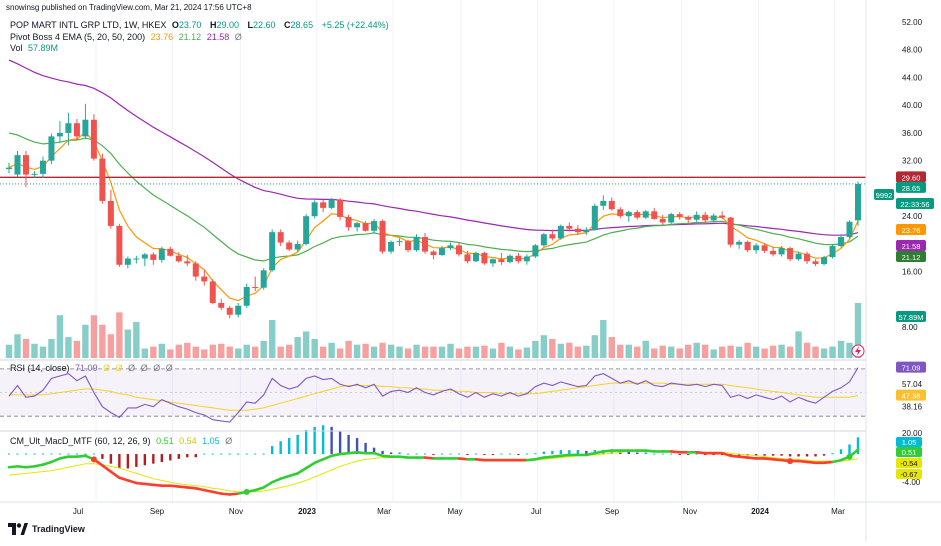 This screenshot has height=546, width=941. Describe the element at coordinates (858, 351) in the screenshot. I see `lightning-icon` at that location.